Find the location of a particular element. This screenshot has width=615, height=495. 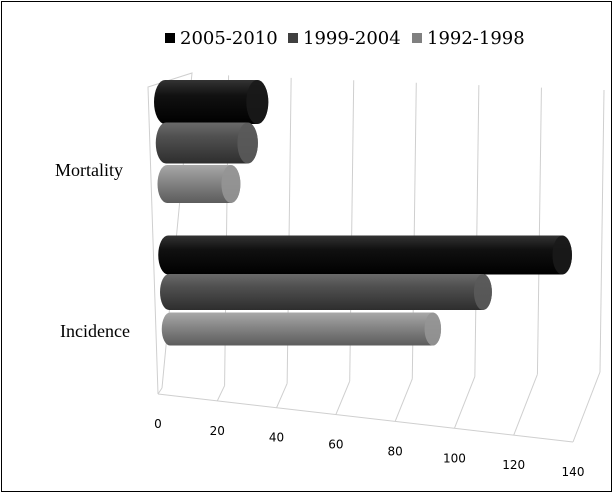

bar-mortality-1992-1998 is located at coordinates (199, 184).